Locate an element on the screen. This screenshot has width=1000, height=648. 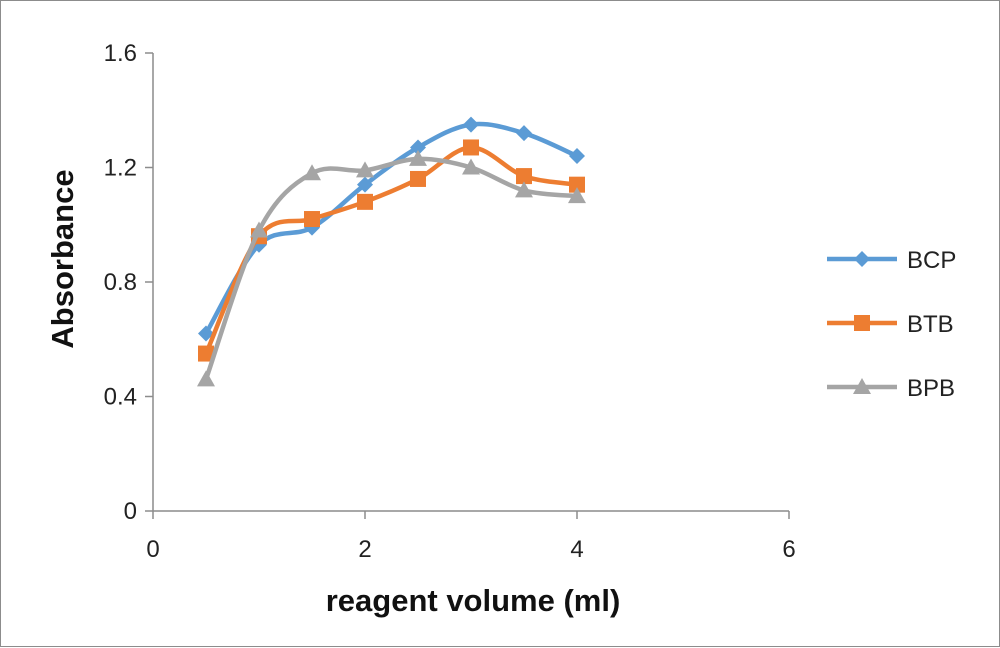
series-bcp is located at coordinates (391, 229).